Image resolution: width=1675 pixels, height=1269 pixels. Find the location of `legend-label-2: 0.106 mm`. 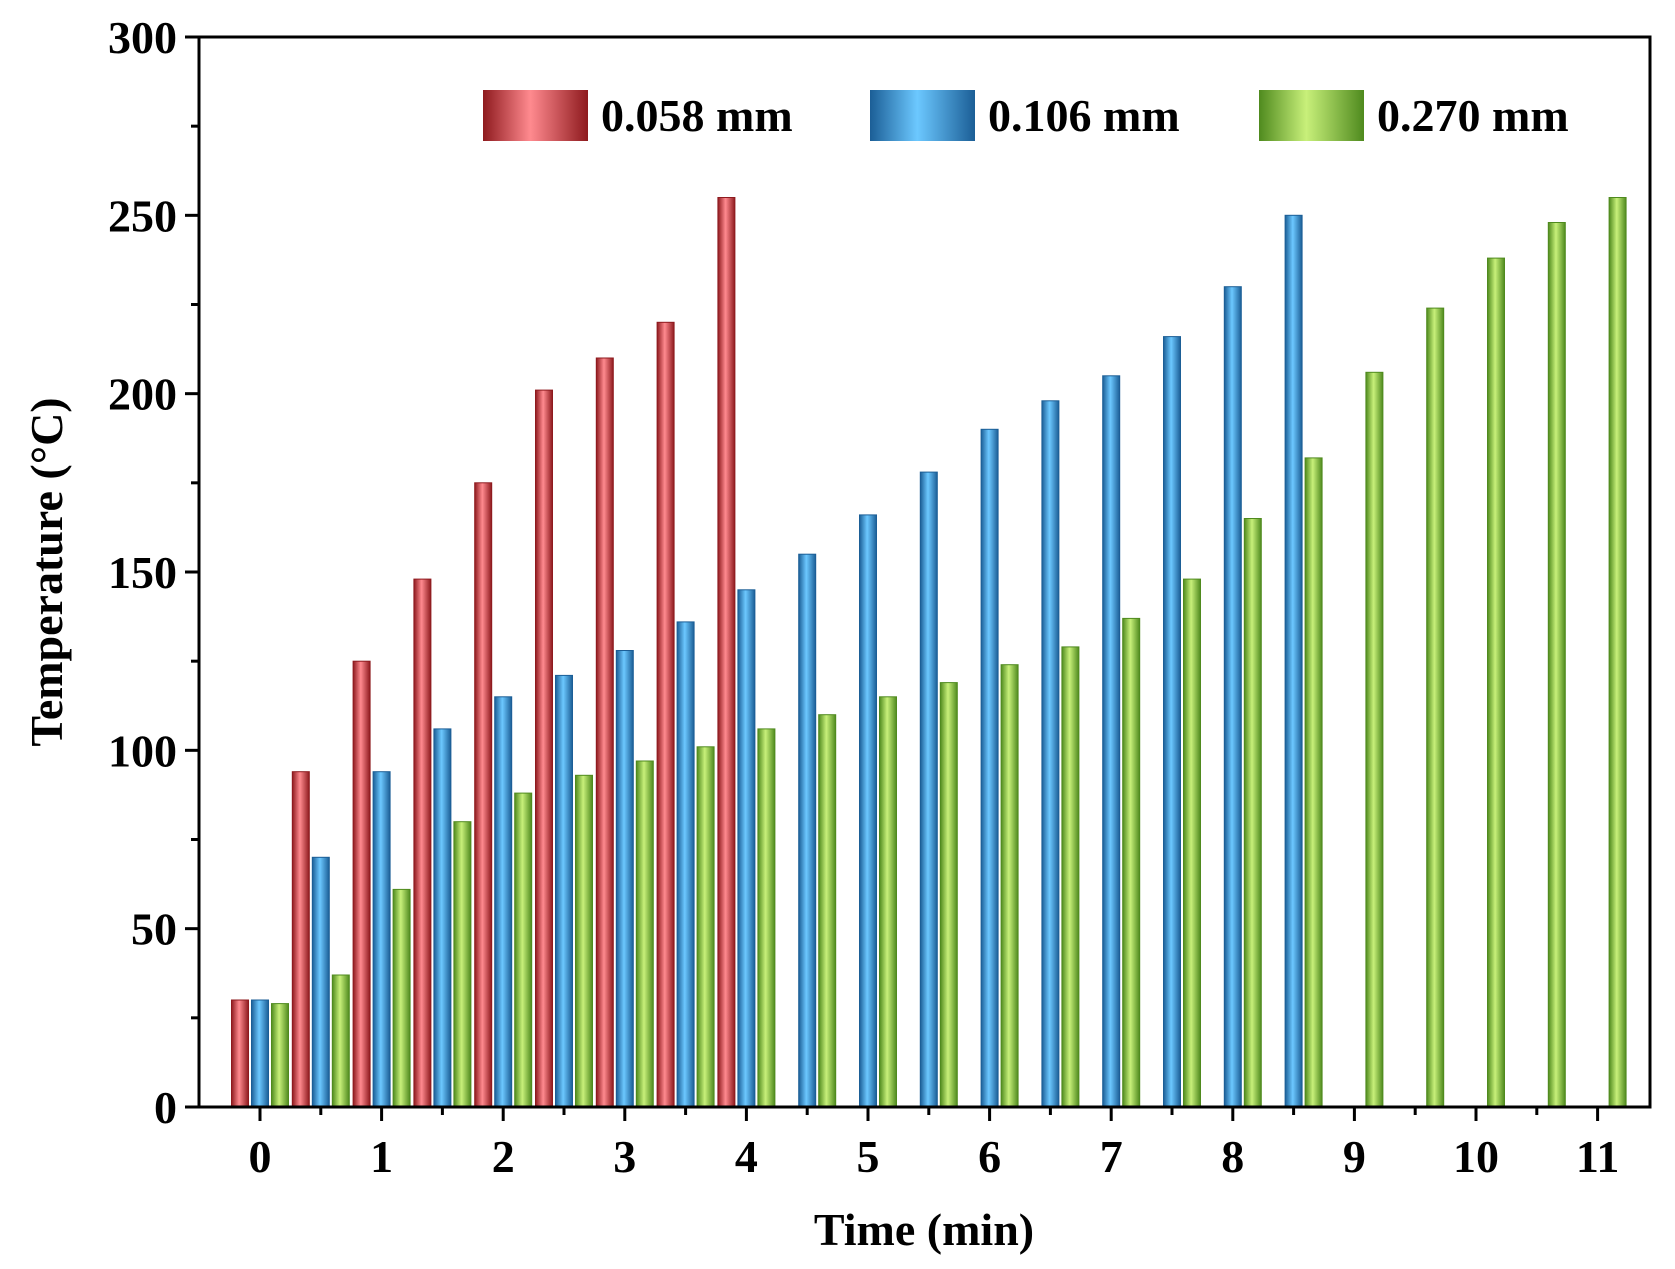

legend-label-2: 0.106 mm is located at coordinates (1084, 115).